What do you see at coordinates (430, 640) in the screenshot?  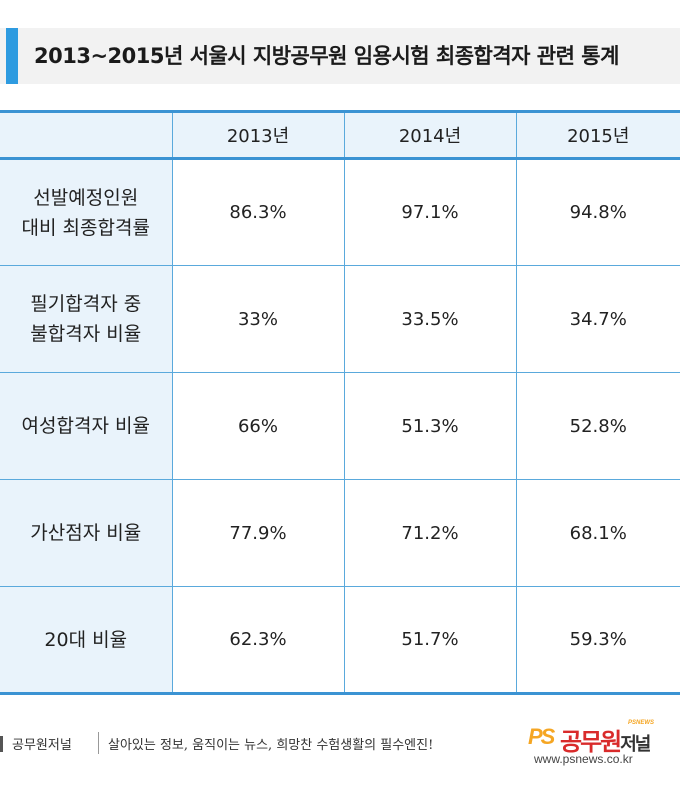 I see `table-cell: 51.7%` at bounding box center [430, 640].